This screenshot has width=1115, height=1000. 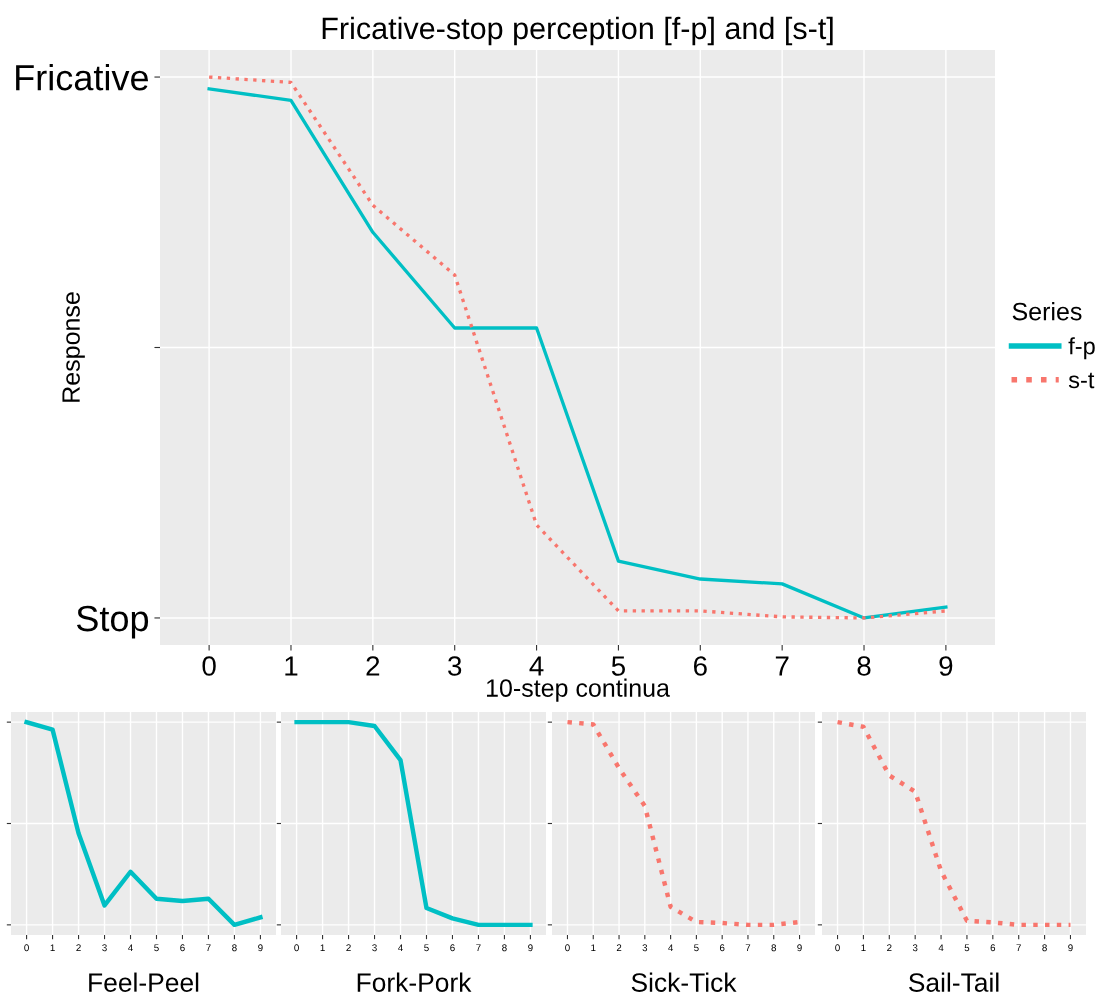 I want to click on x-axis-title: Feel-Peel, so click(x=144, y=982).